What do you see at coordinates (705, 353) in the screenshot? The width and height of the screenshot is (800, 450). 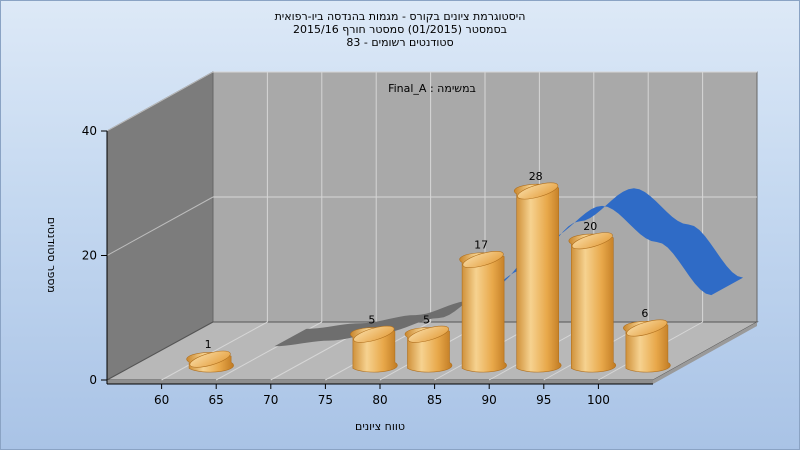 I see `floor-side-edge` at bounding box center [705, 353].